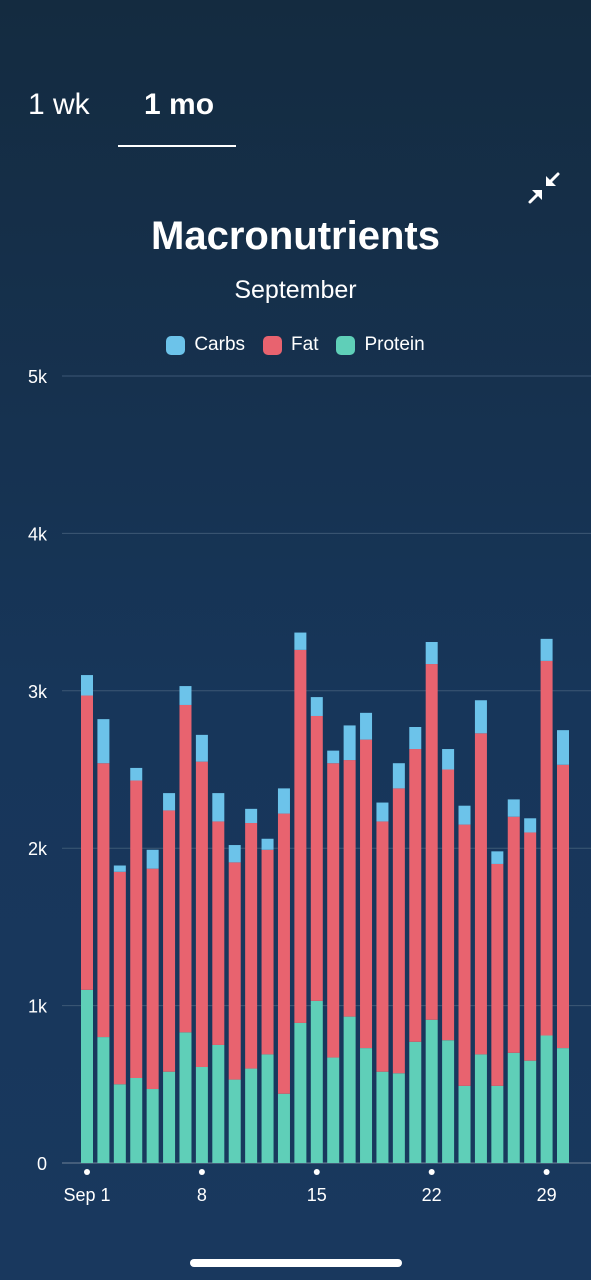 This screenshot has height=1280, width=591. Describe the element at coordinates (86, 1195) in the screenshot. I see `x-tick-label: Sep 1` at that location.